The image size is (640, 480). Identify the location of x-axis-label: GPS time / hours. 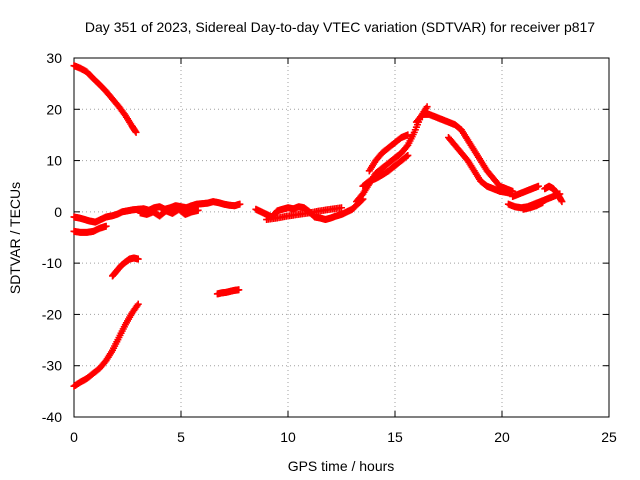
(341, 466).